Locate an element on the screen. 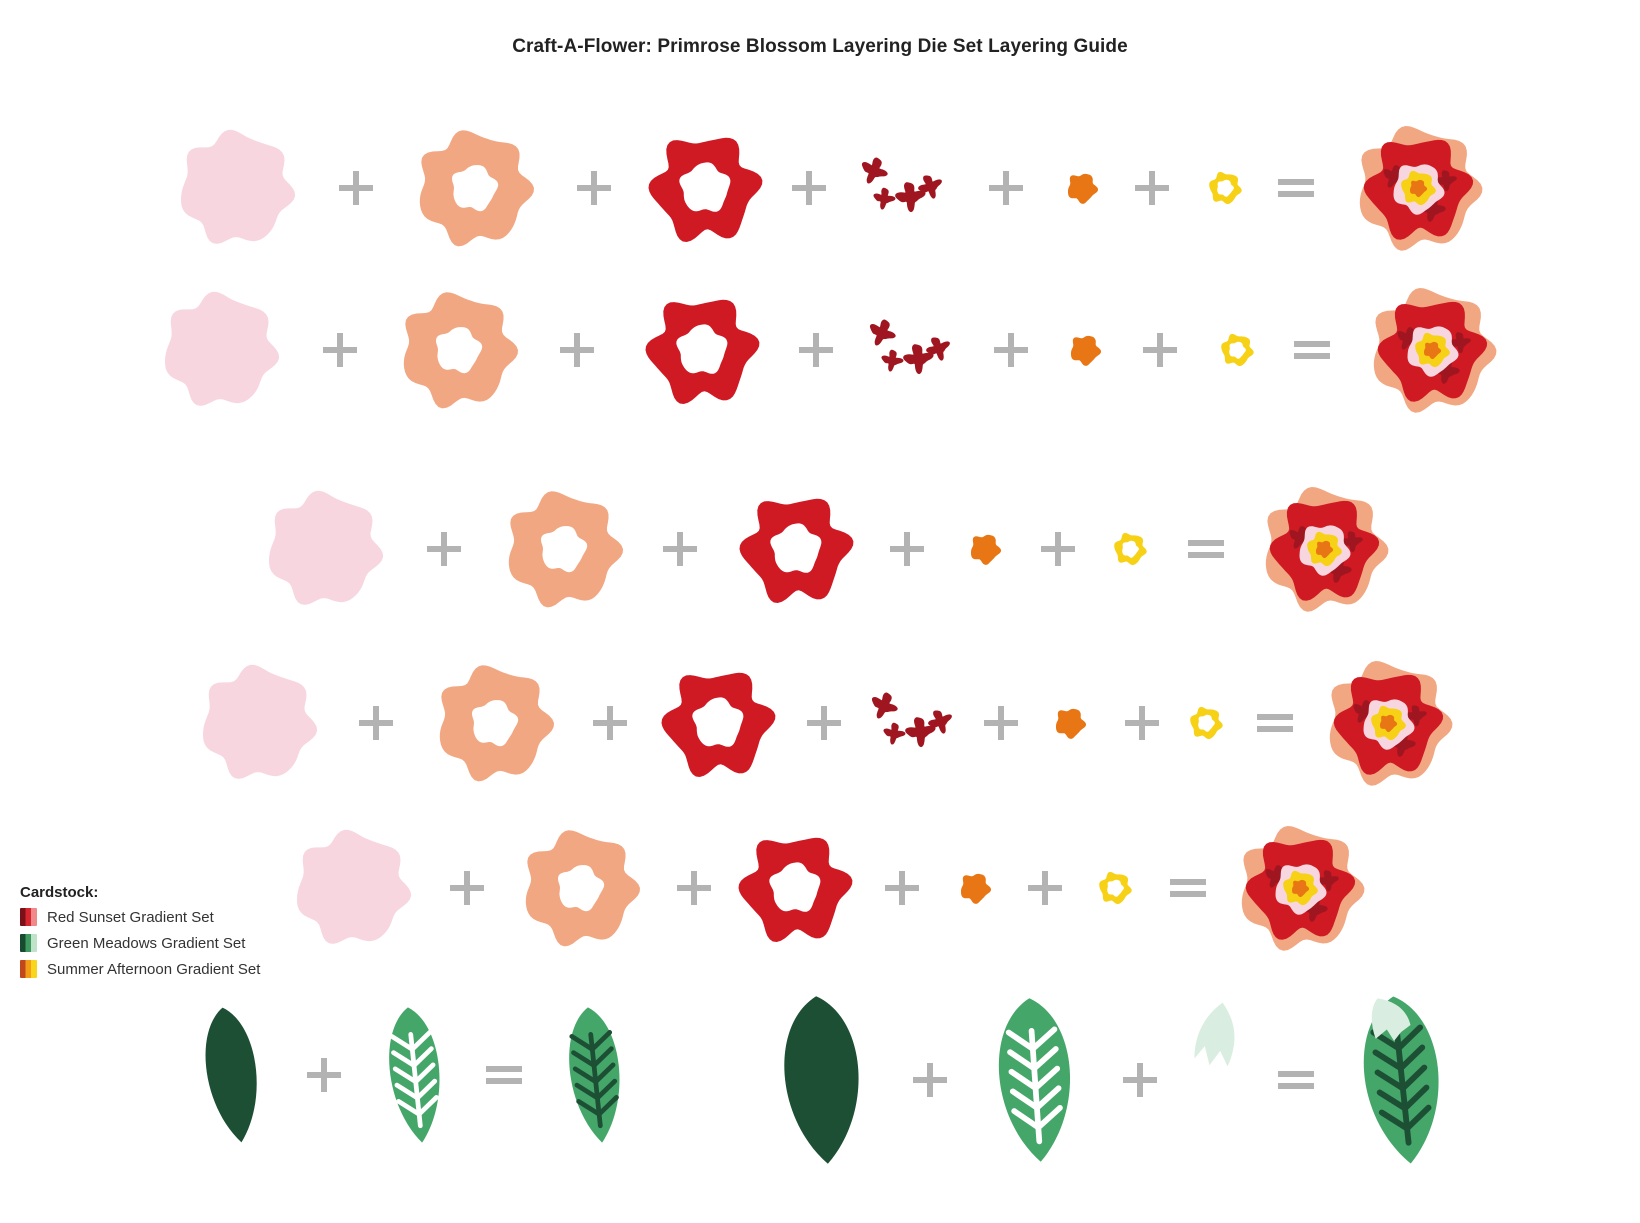 This screenshot has height=1223, width=1640. legend-heading: Cardstock: is located at coordinates (59, 892).